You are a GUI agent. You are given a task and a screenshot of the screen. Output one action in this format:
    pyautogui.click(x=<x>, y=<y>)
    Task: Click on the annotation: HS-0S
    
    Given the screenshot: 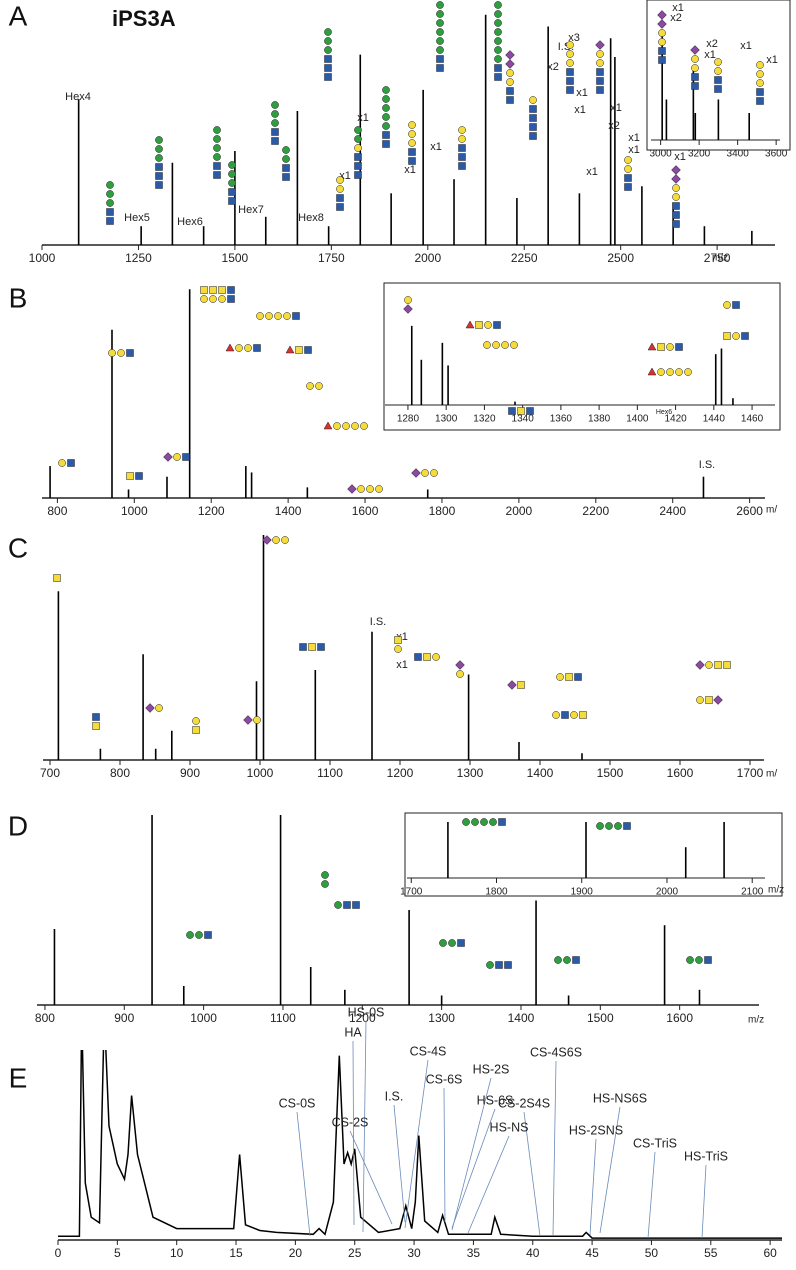 What is the action you would take?
    pyautogui.click(x=366, y=1012)
    